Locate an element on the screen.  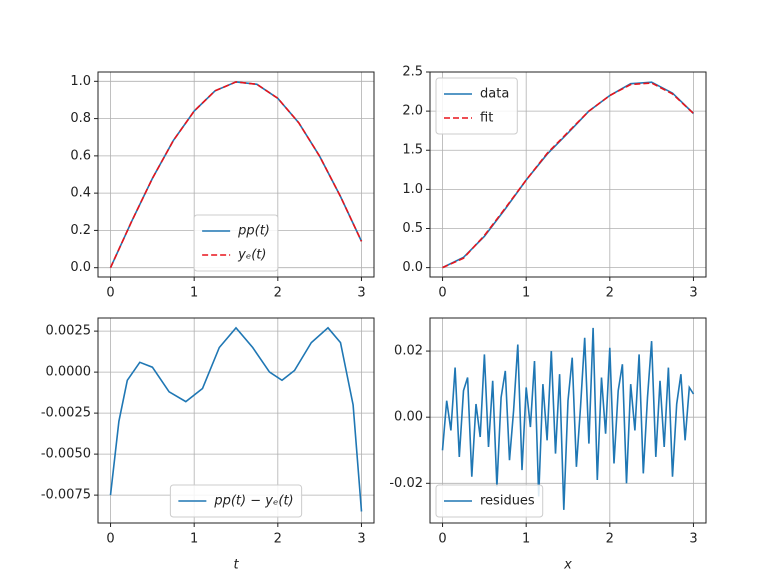
y-tick-label: -0.0025 is located at coordinates (66, 413).